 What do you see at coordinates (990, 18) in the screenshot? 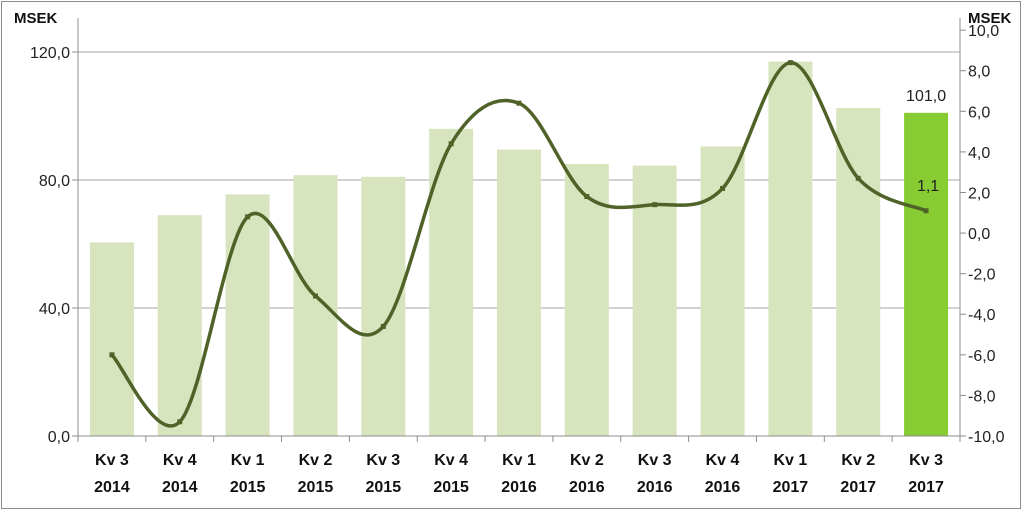
I see `right-axis-unit: MSEK` at bounding box center [990, 18].